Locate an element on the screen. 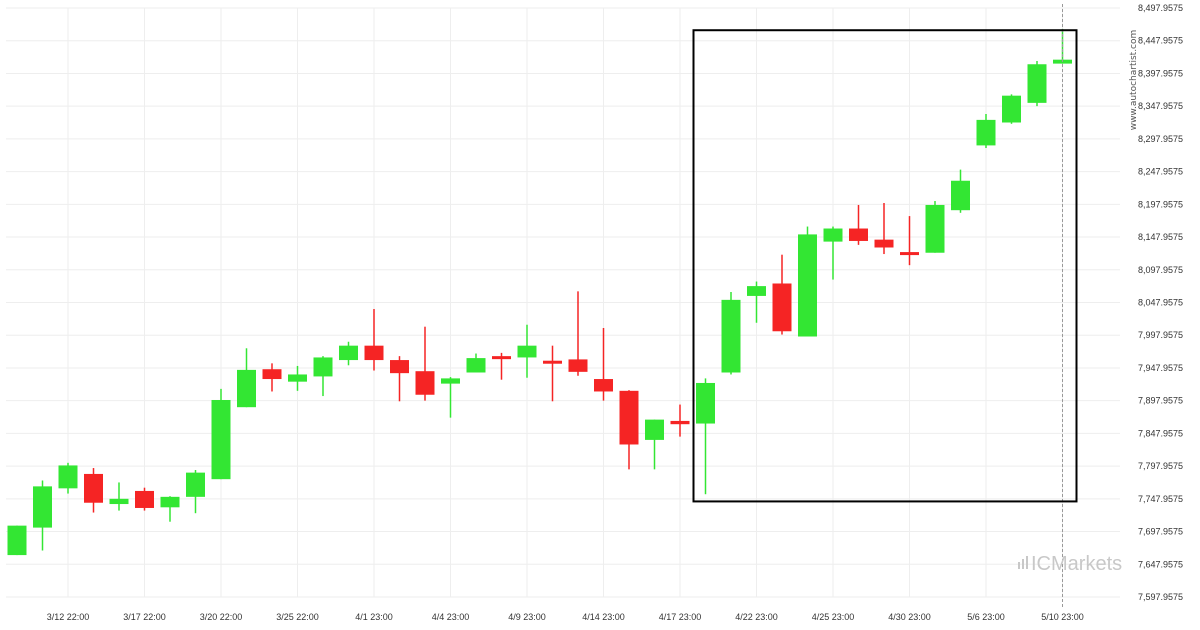 Image resolution: width=1200 pixels, height=630 pixels. x-tick-label: 4/30 23:00 is located at coordinates (909, 617).